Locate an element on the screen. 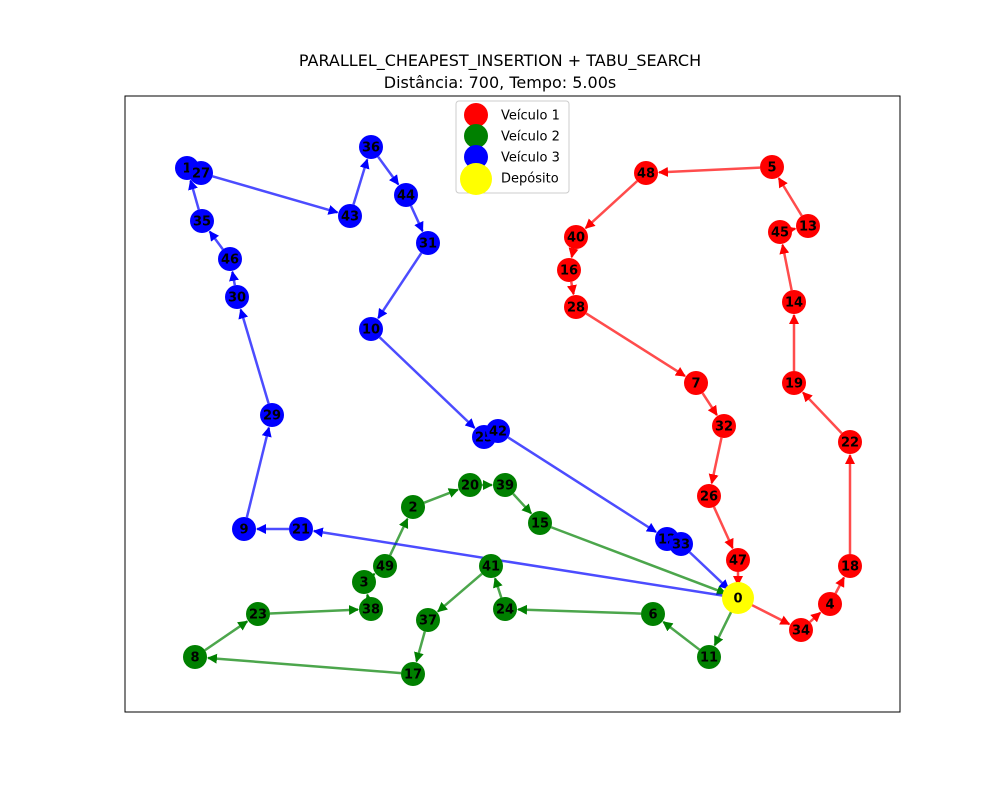 The height and width of the screenshot is (800, 1000). depot-node is located at coordinates (738, 598).